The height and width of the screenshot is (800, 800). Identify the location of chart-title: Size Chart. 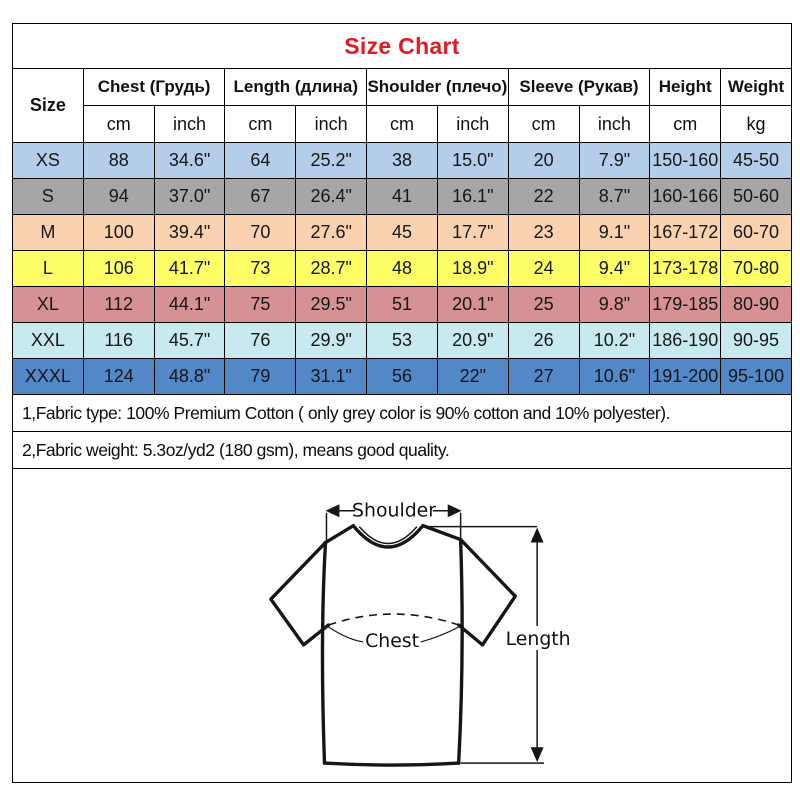
(402, 46).